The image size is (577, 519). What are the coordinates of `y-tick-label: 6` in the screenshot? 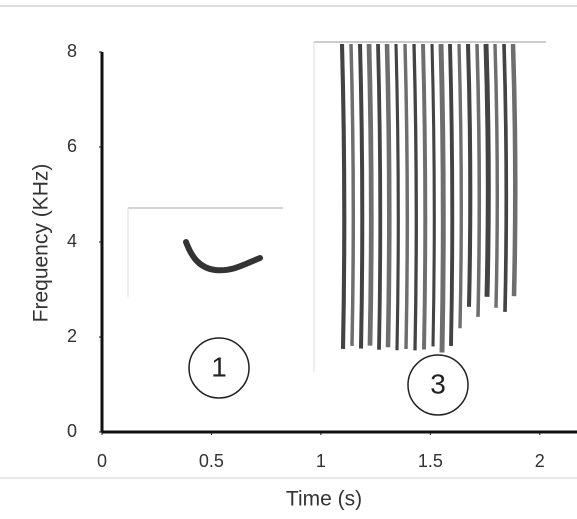 It's located at (72, 146).